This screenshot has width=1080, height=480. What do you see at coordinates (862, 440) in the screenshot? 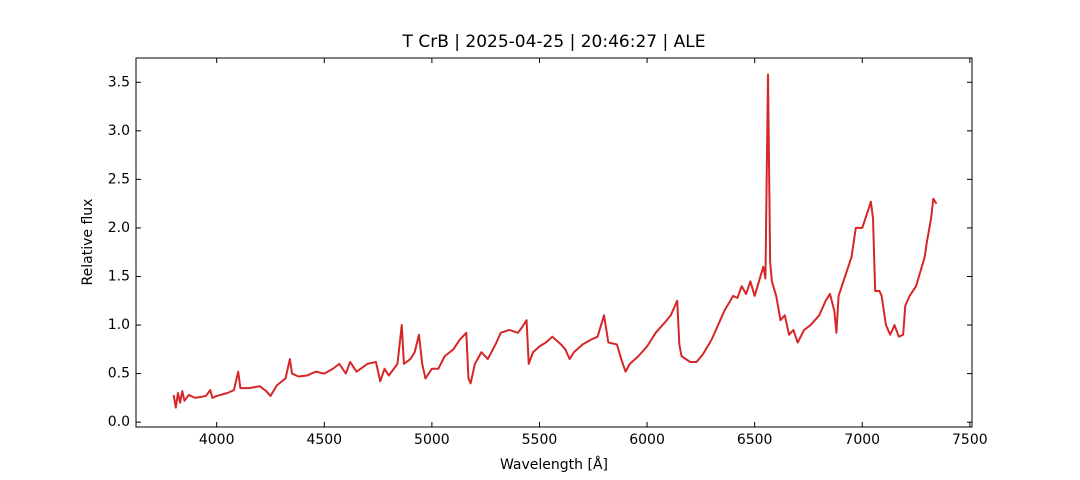
I see `x-tick-label: 7000` at bounding box center [862, 440].